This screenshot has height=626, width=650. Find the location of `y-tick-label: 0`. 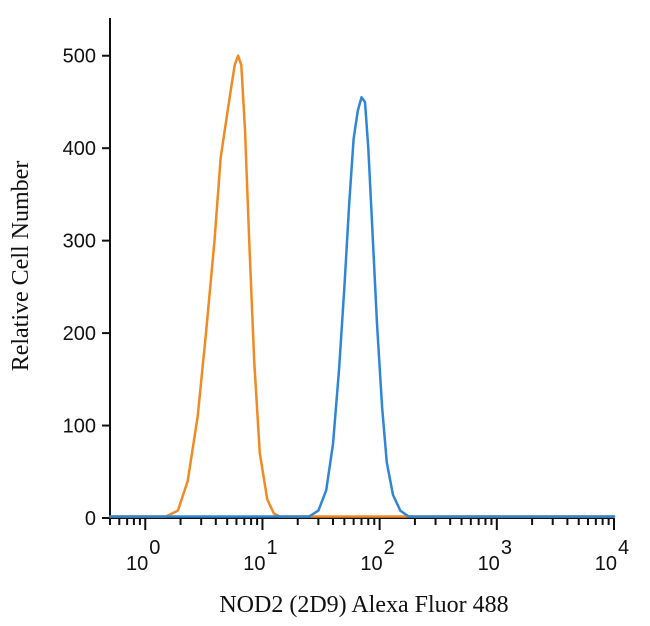

y-tick-label: 0 is located at coordinates (90, 519).